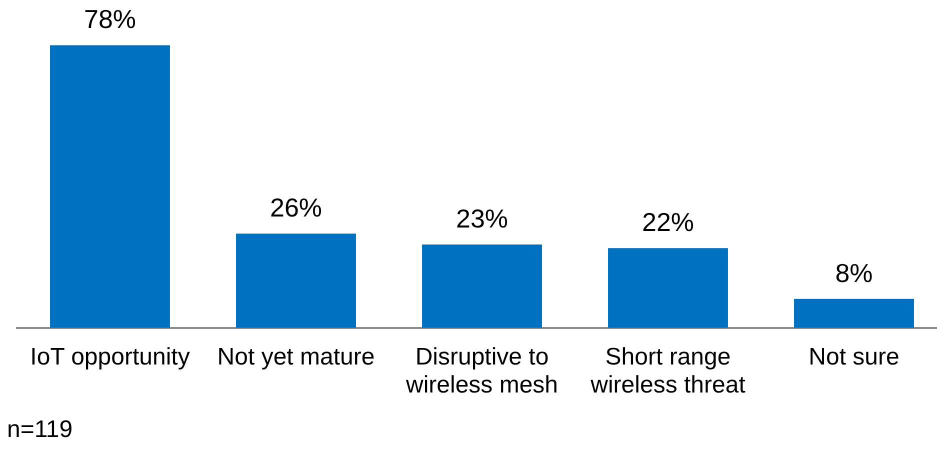  I want to click on x-tick-label: Not yet mature, so click(296, 357).